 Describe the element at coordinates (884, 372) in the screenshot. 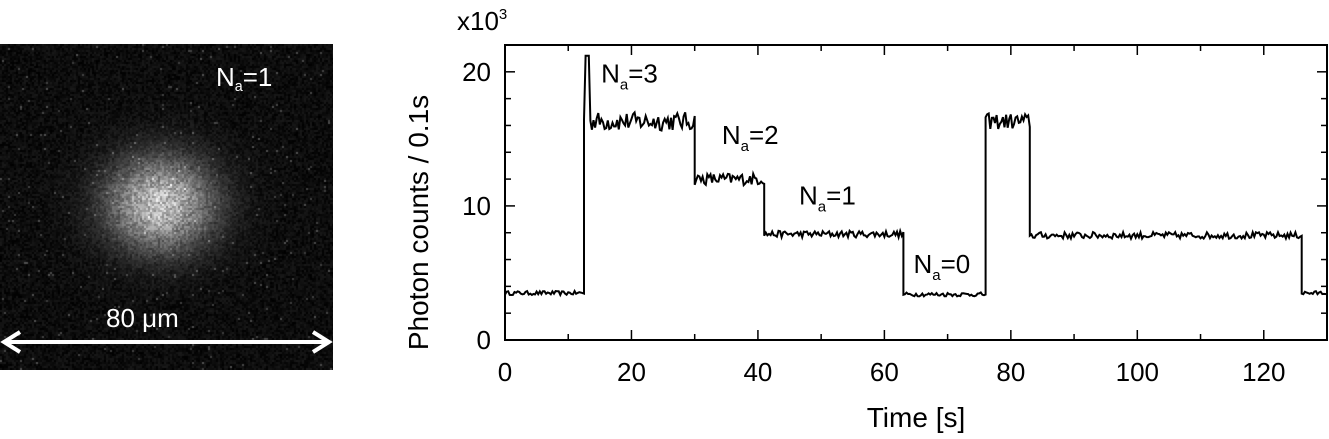

I see `x-tick-label: 60` at that location.